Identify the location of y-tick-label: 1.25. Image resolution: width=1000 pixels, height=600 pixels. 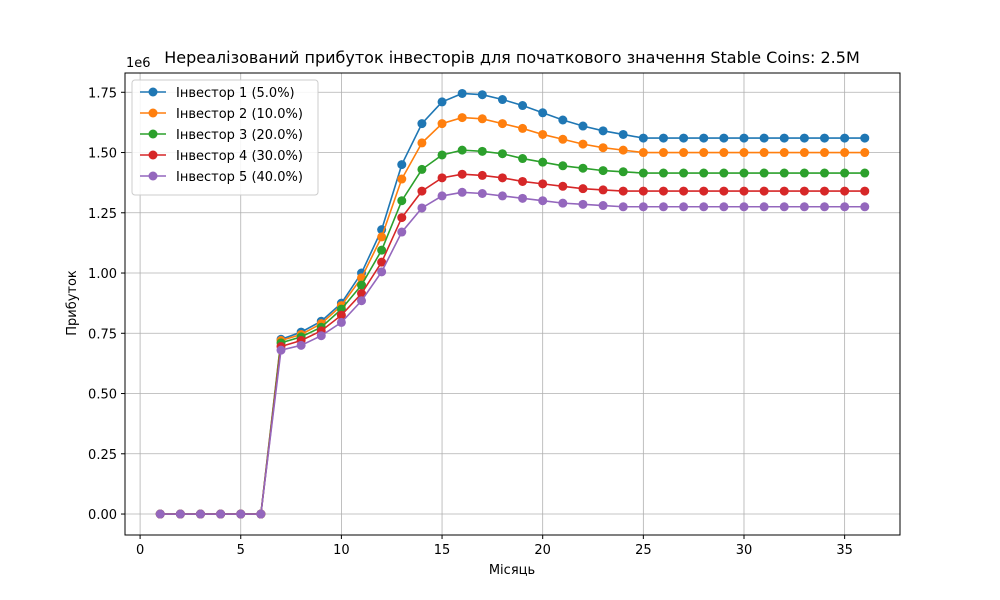
(102, 214).